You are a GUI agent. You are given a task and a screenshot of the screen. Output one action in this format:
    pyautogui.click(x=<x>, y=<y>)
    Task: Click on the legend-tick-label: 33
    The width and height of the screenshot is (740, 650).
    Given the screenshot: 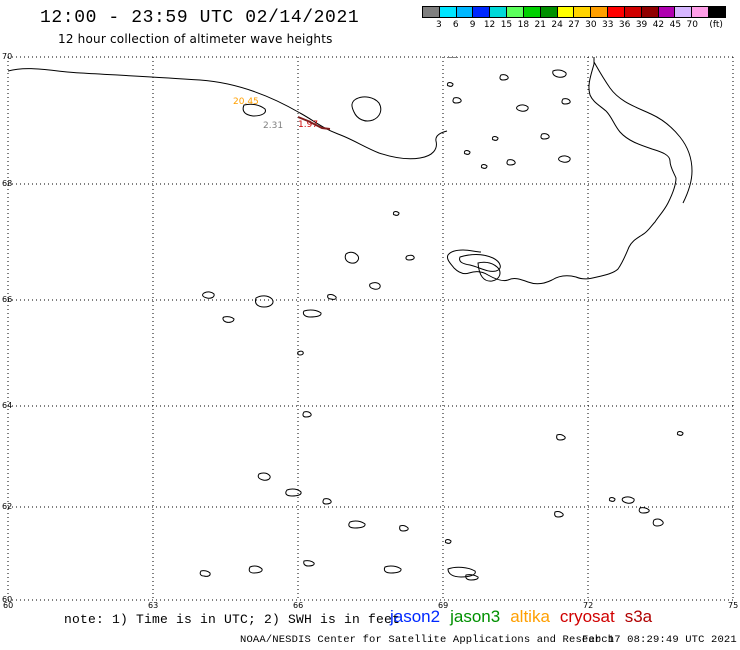 What is the action you would take?
    pyautogui.click(x=608, y=25)
    